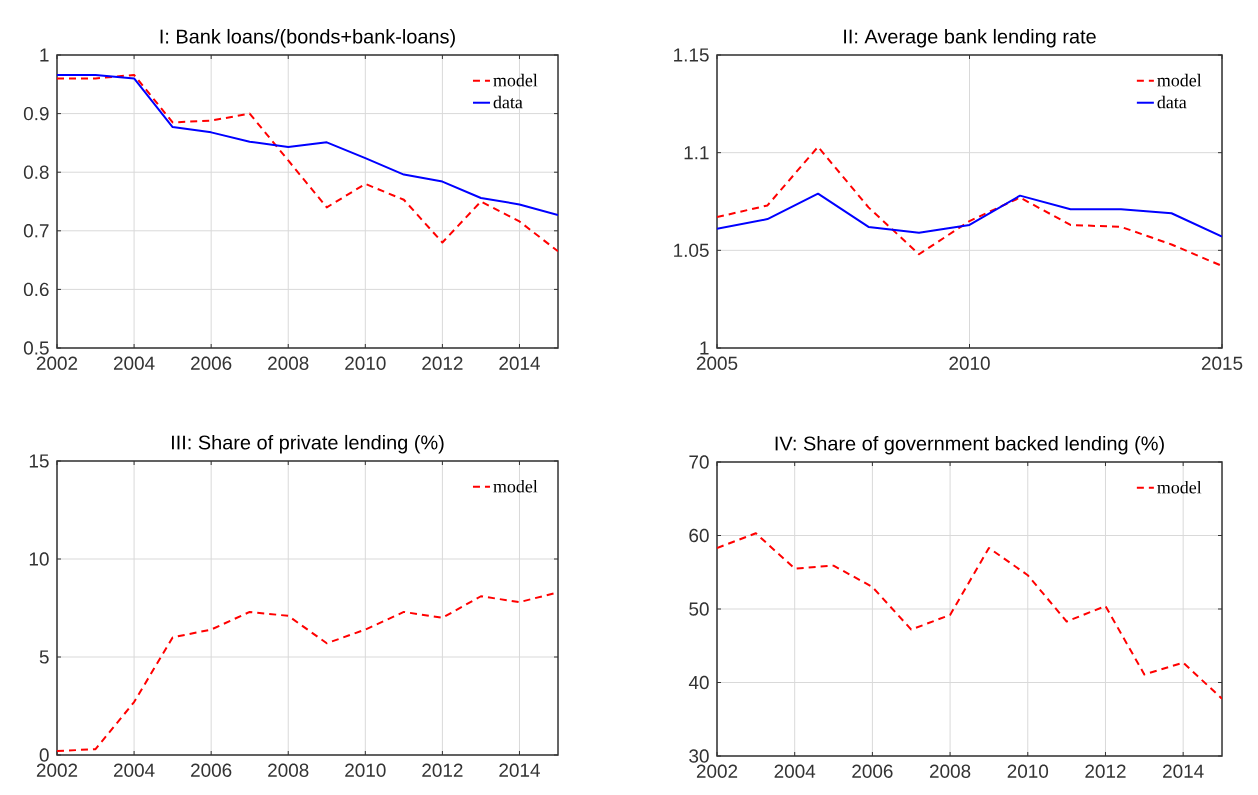 This screenshot has width=1258, height=795. I want to click on y-tick-label: 50, so click(699, 609).